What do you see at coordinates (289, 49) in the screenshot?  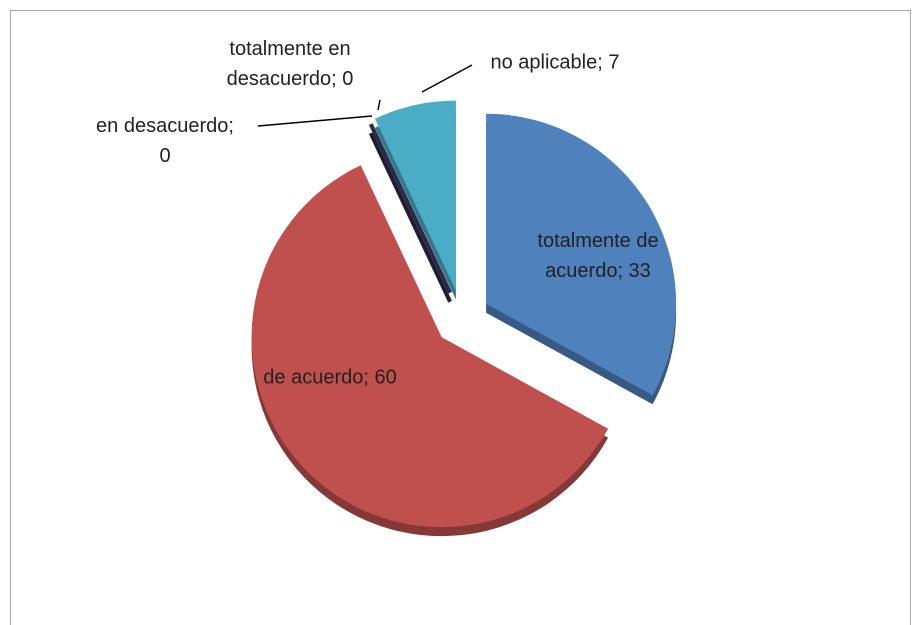 I see `label-line: totalmente en` at bounding box center [289, 49].